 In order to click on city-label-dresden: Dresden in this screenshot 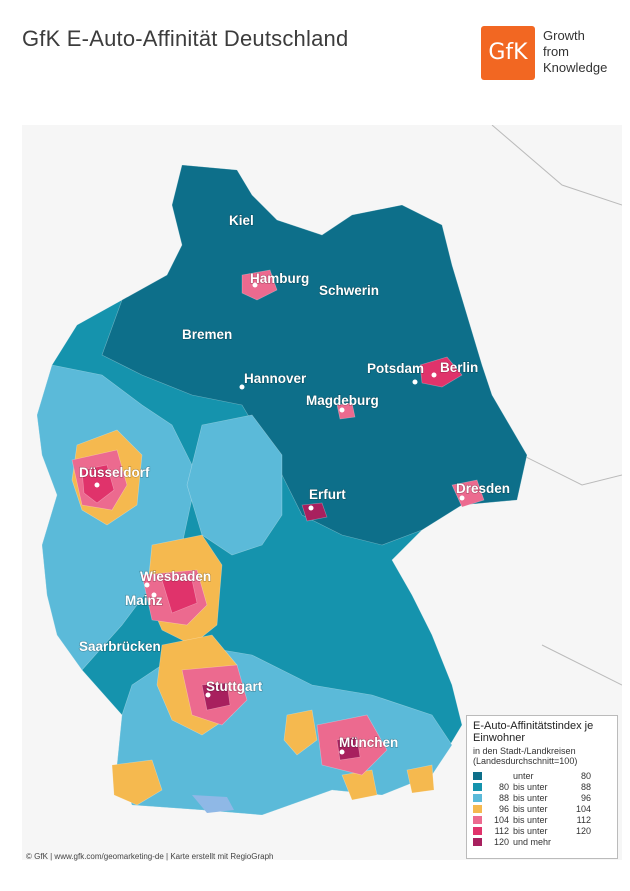, I will do `click(483, 488)`.